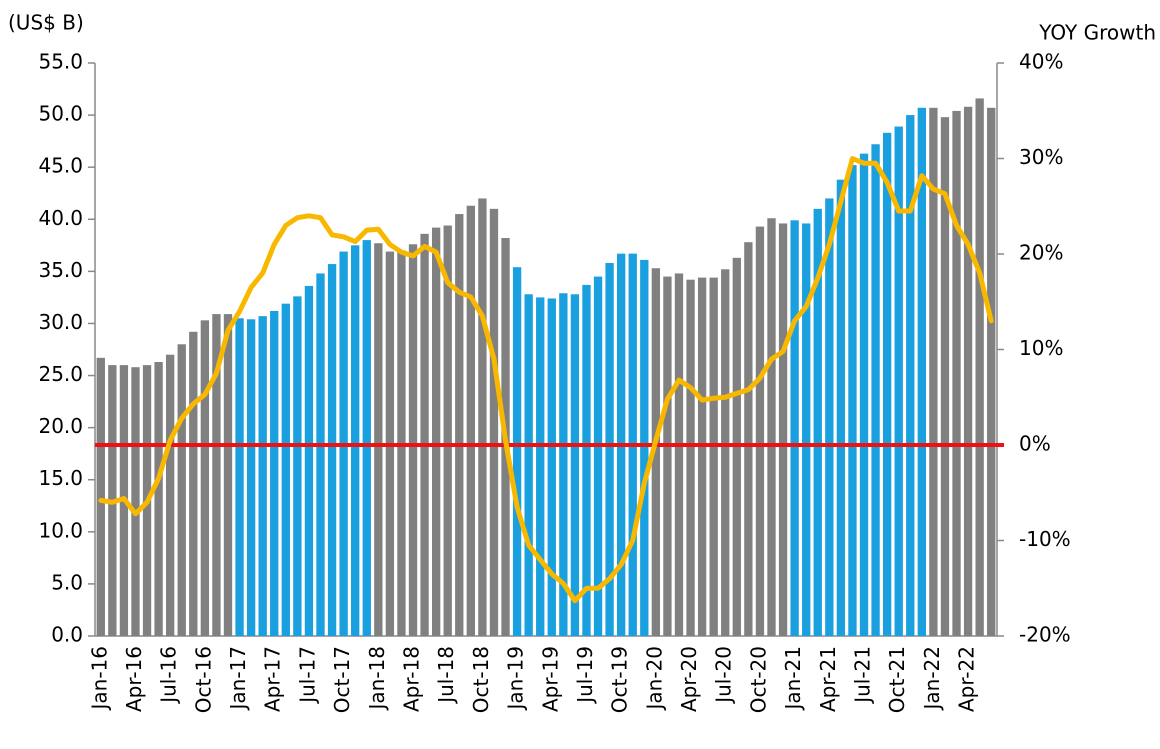 This screenshot has width=1160, height=749. What do you see at coordinates (203, 679) in the screenshot?
I see `x-tick-label: Oct-16` at bounding box center [203, 679].